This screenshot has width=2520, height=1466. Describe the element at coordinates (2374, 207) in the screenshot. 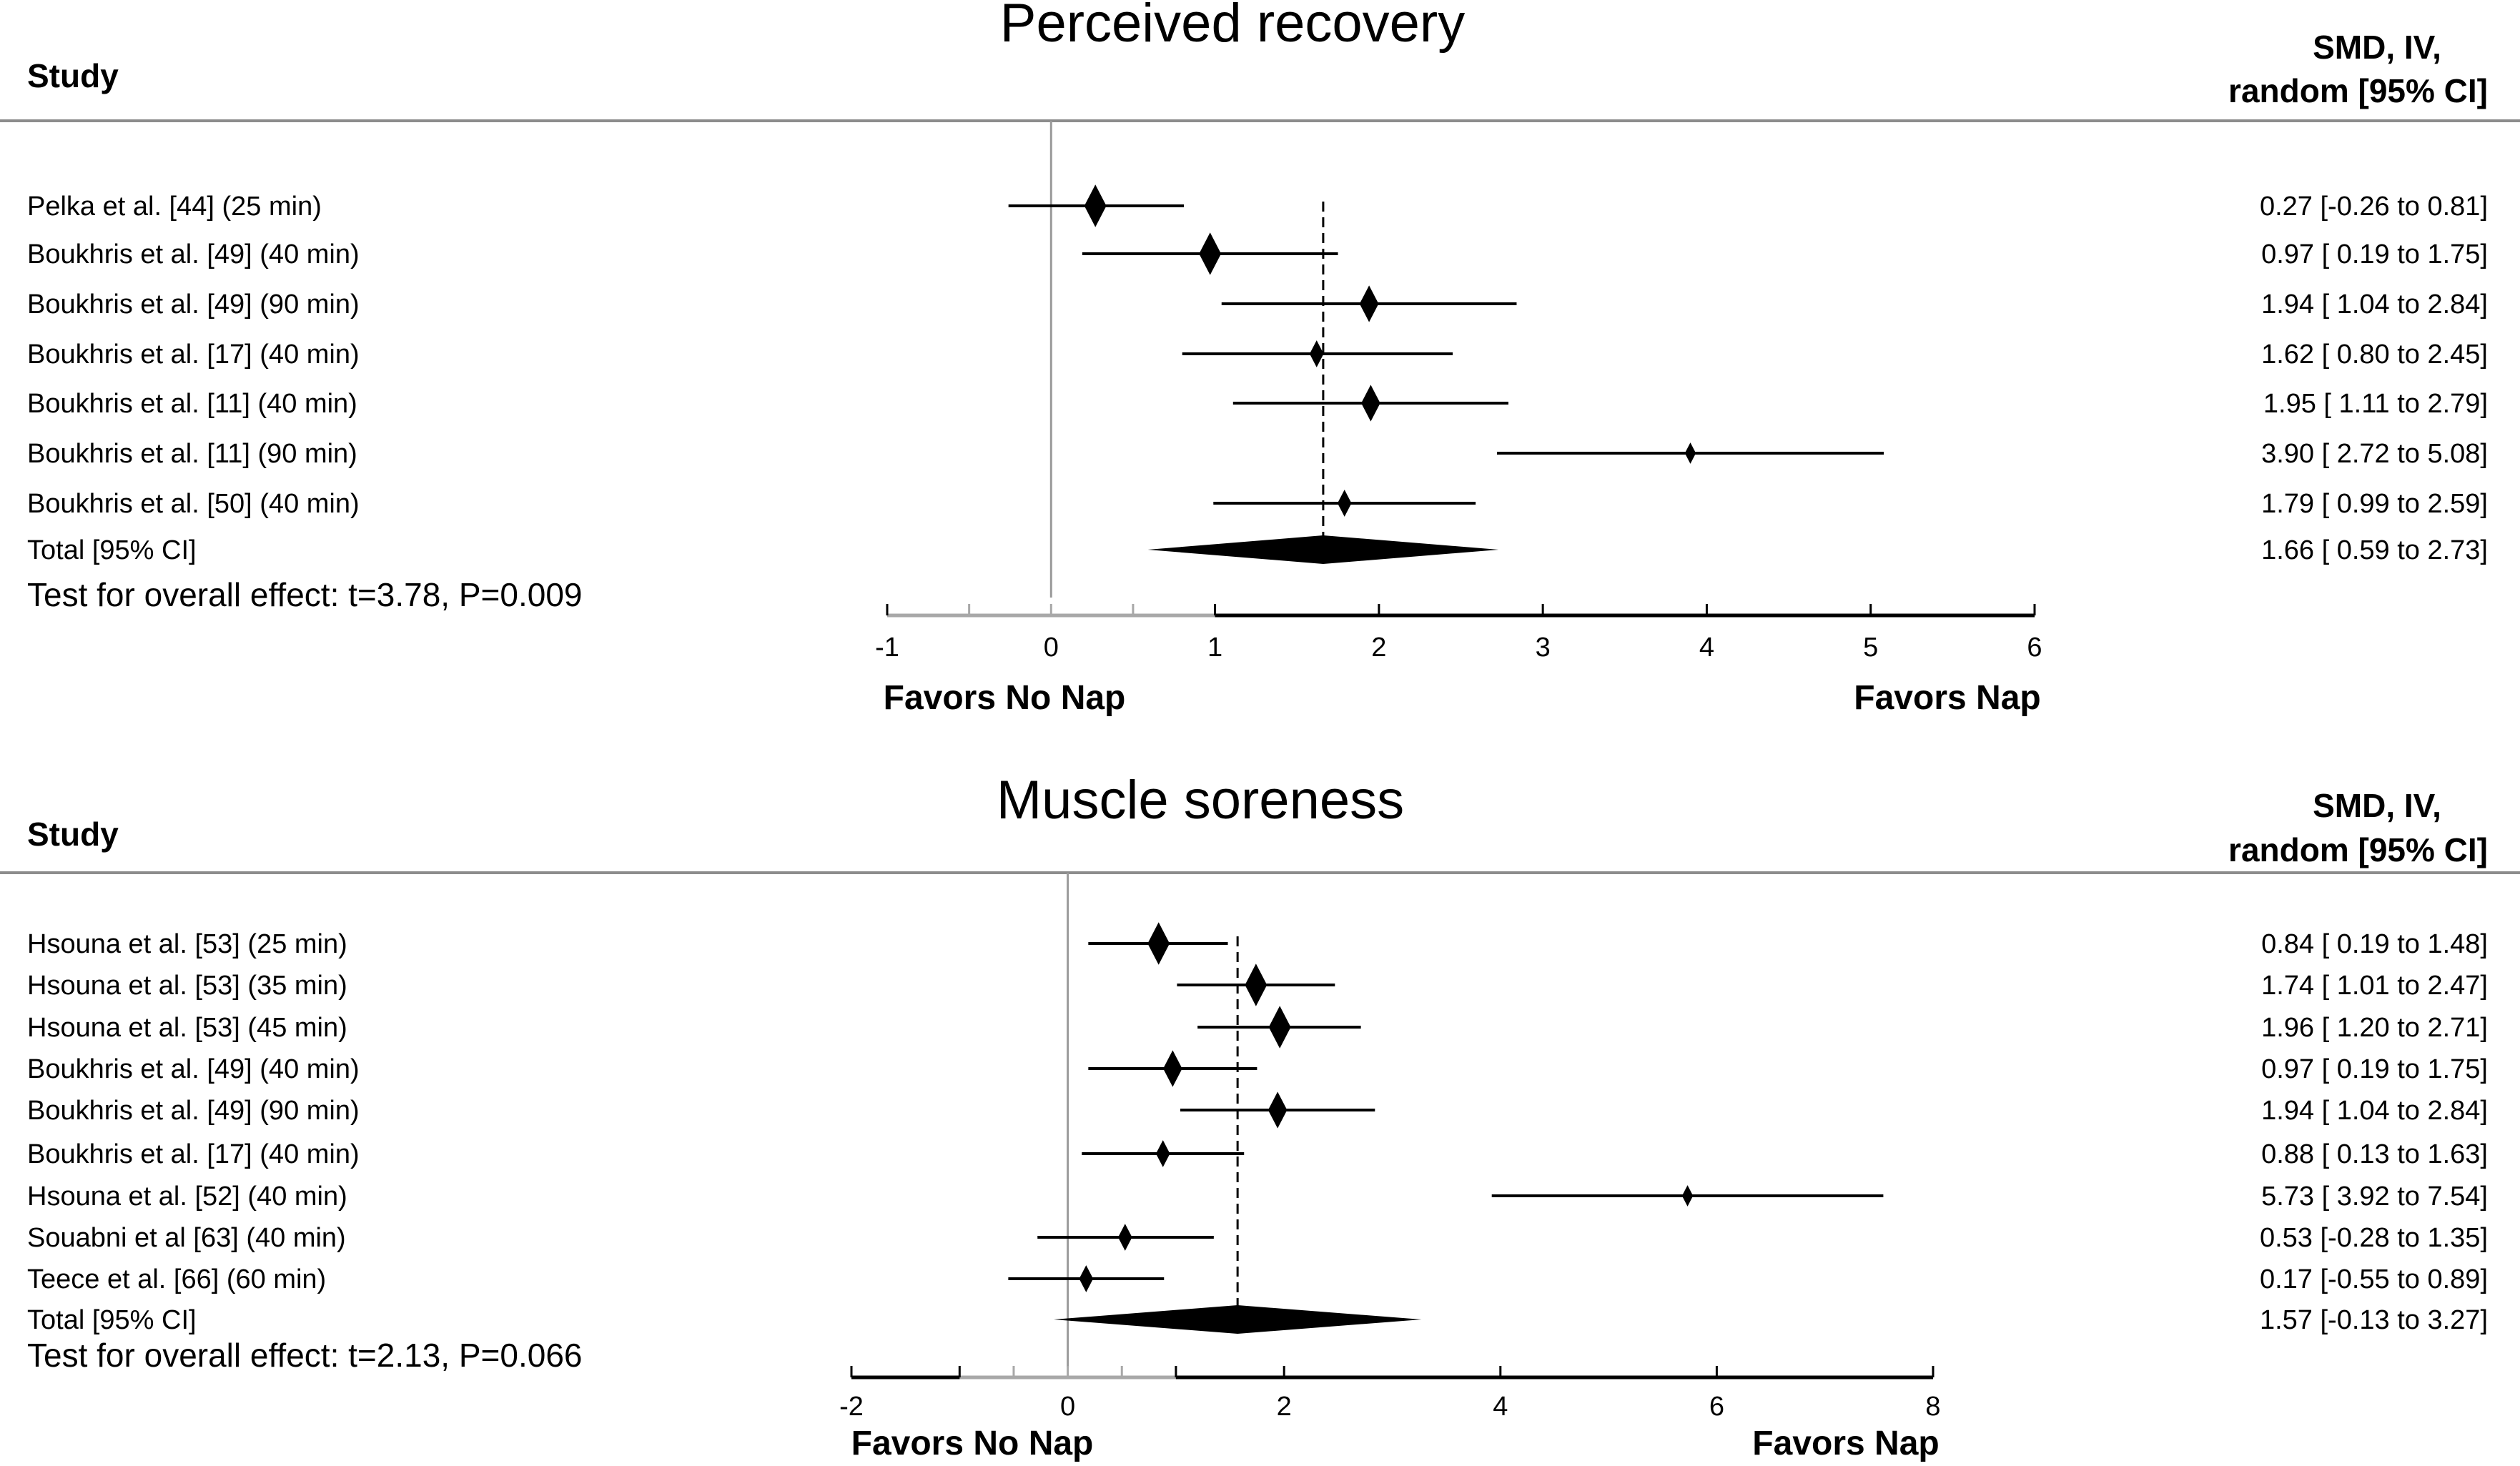

I see `study-effect-ci: 0.27 [-0.26 to 0.81]` at that location.